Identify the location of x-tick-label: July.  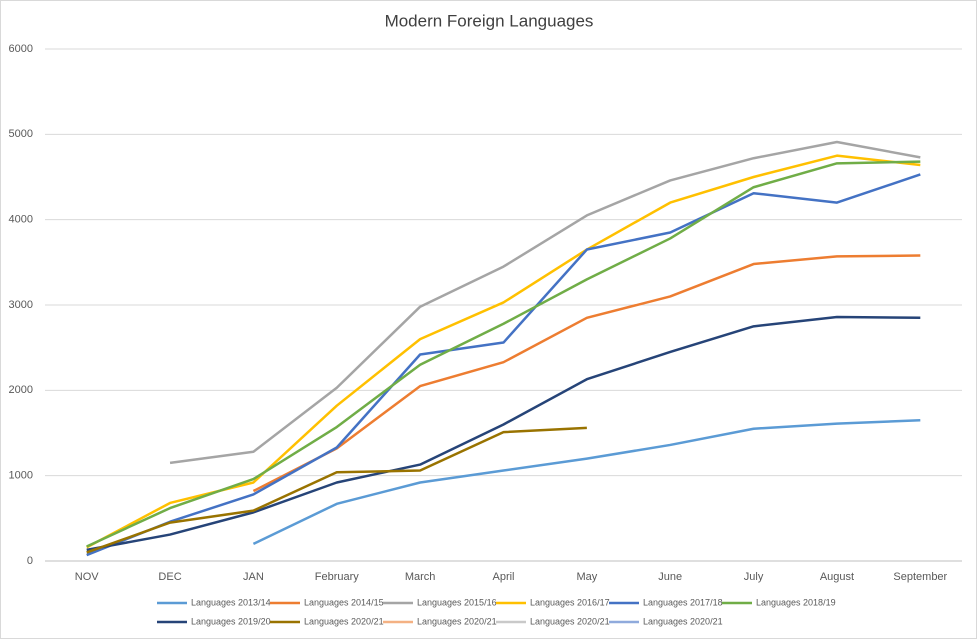
(754, 577).